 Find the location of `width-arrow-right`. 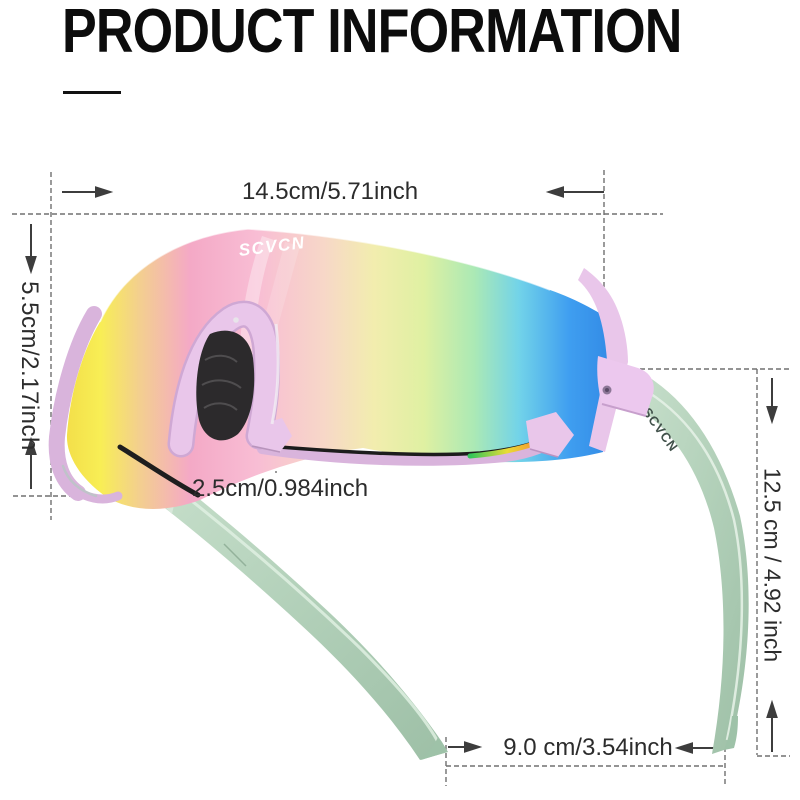

width-arrow-right is located at coordinates (574, 192).